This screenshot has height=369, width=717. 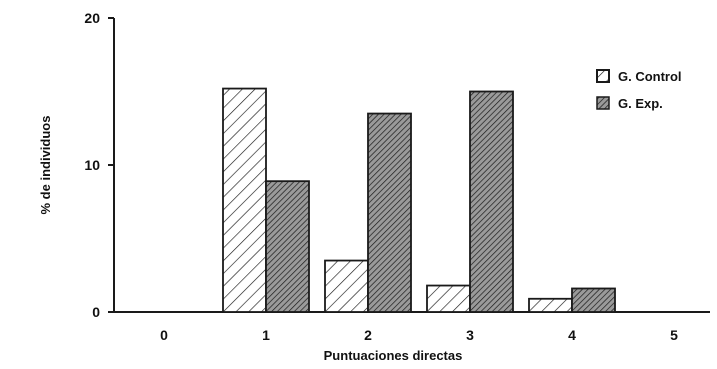 I want to click on y-tick-label: 20, so click(x=92, y=18).